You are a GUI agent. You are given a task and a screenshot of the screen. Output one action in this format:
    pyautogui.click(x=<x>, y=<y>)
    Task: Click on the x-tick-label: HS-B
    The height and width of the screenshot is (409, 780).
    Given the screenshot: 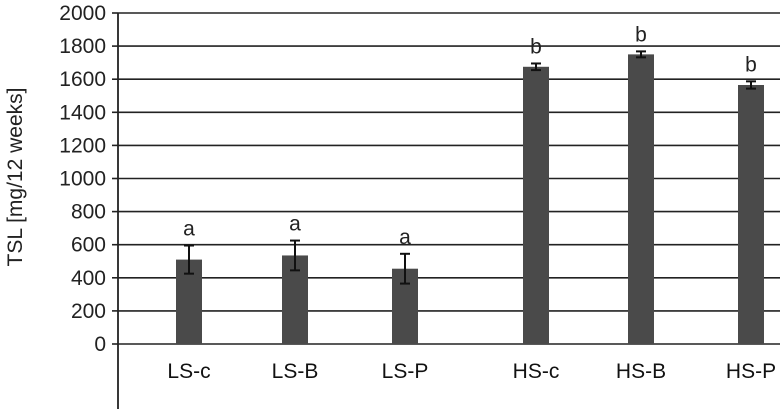 What is the action you would take?
    pyautogui.click(x=641, y=371)
    